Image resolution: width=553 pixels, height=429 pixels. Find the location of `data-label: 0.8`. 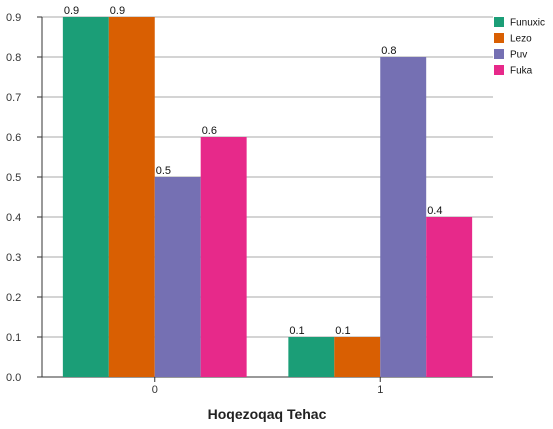

data-label: 0.8 is located at coordinates (388, 51).